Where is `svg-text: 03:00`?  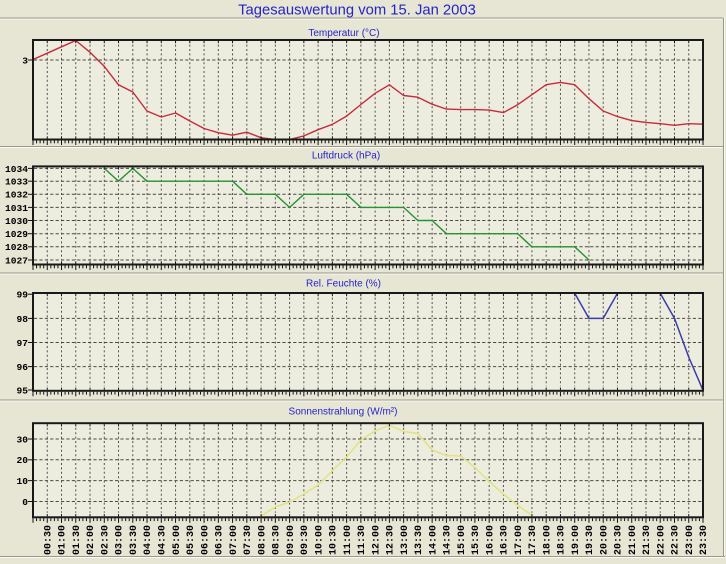
svg-text: 03:00 is located at coordinates (120, 540).